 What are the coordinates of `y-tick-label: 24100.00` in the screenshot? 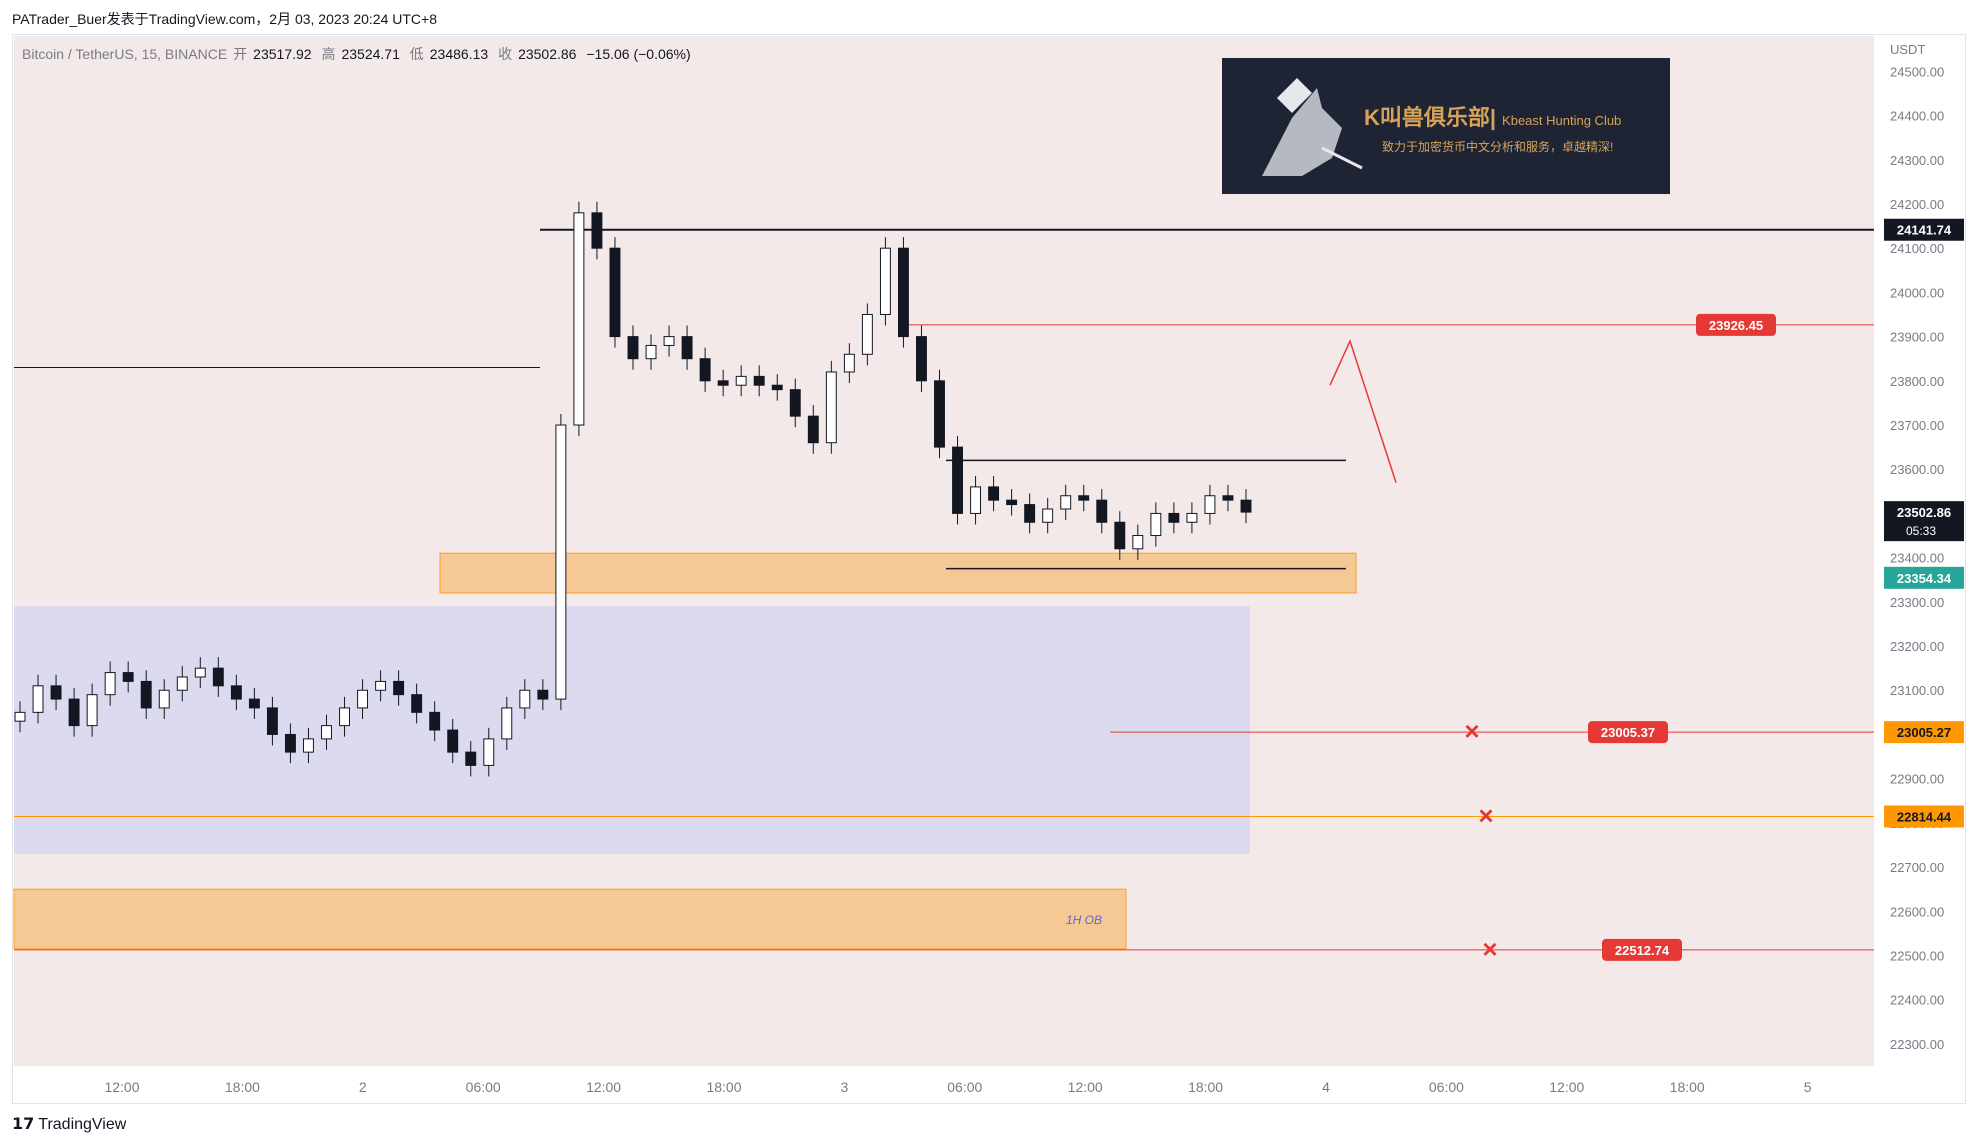 It's located at (1917, 248).